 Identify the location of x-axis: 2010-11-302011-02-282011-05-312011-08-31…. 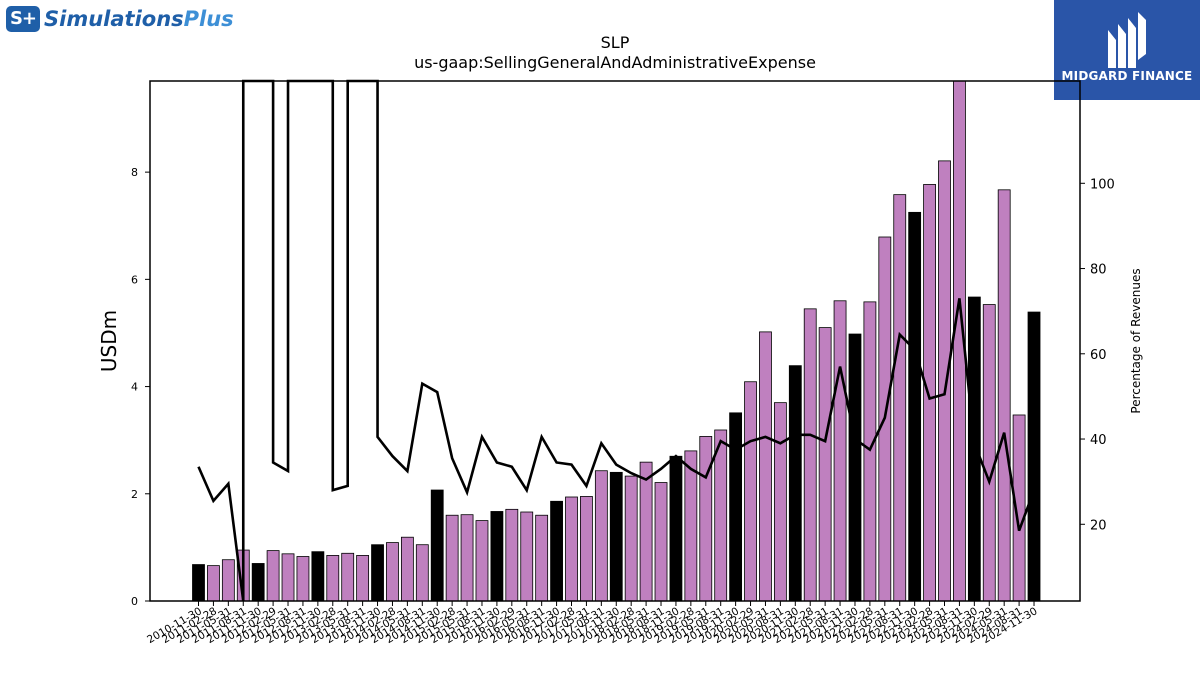
(592, 623).